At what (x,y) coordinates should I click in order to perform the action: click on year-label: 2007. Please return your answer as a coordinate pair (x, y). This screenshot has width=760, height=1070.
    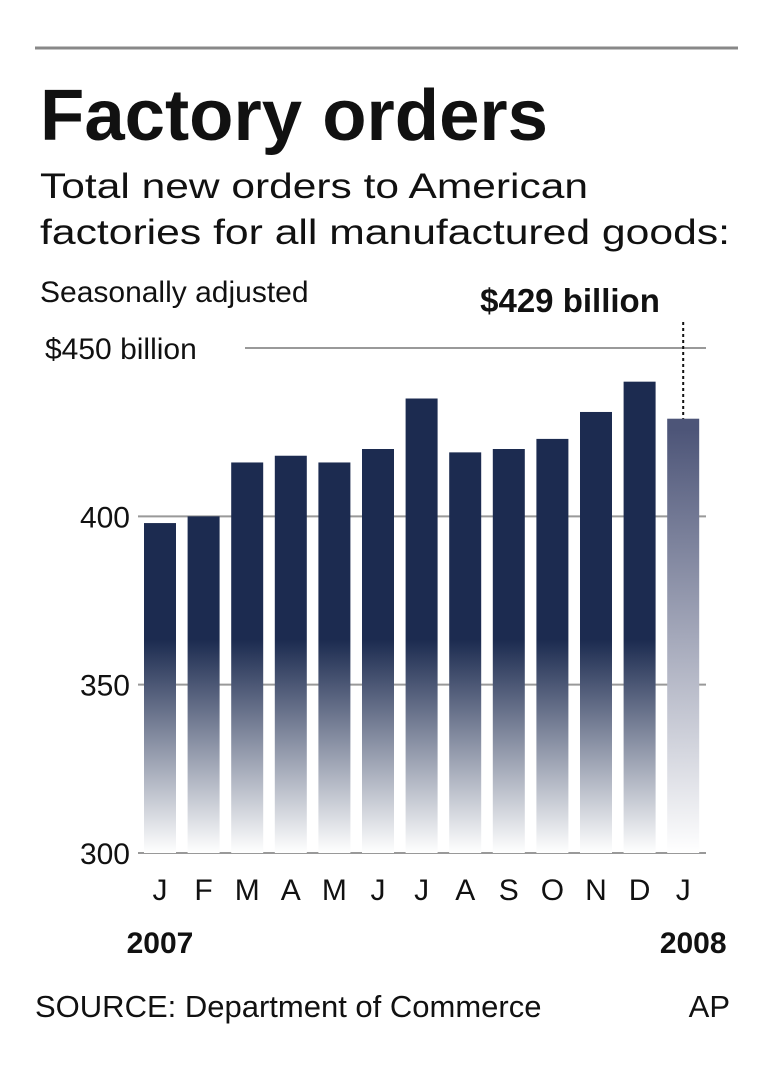
    Looking at the image, I should click on (160, 943).